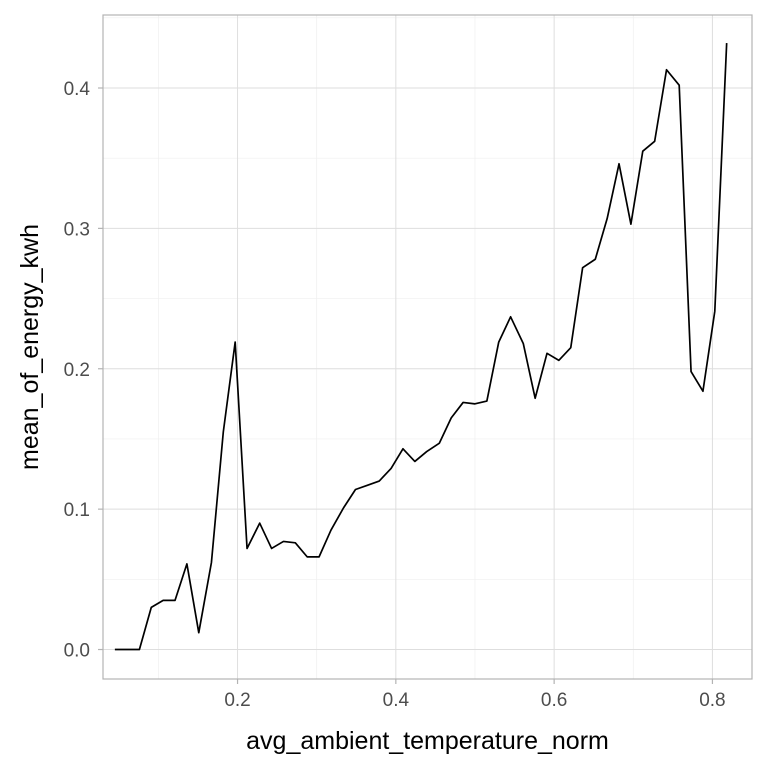 This screenshot has width=768, height=768. What do you see at coordinates (427, 741) in the screenshot?
I see `x-axis-title: avg_ambient_temperature_norm` at bounding box center [427, 741].